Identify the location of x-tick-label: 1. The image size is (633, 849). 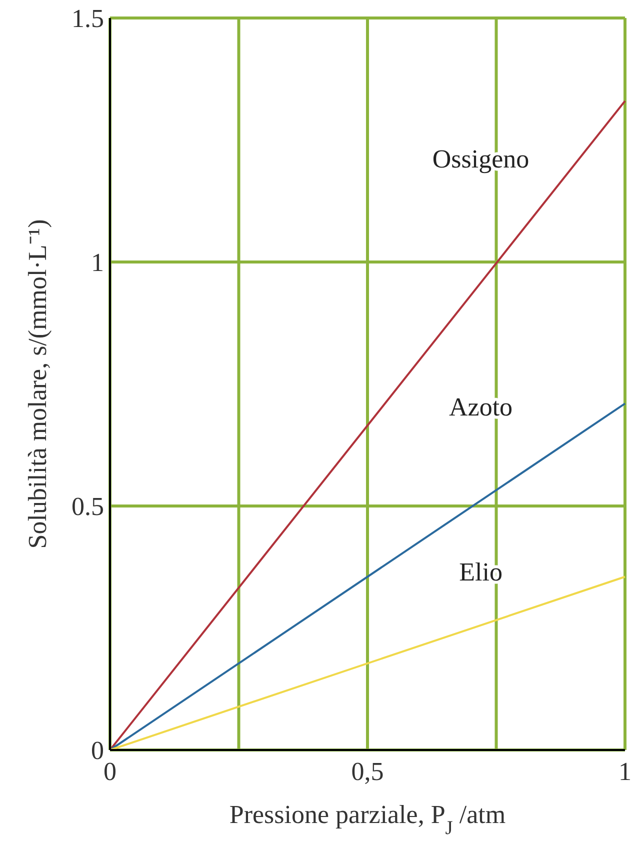
(625, 771).